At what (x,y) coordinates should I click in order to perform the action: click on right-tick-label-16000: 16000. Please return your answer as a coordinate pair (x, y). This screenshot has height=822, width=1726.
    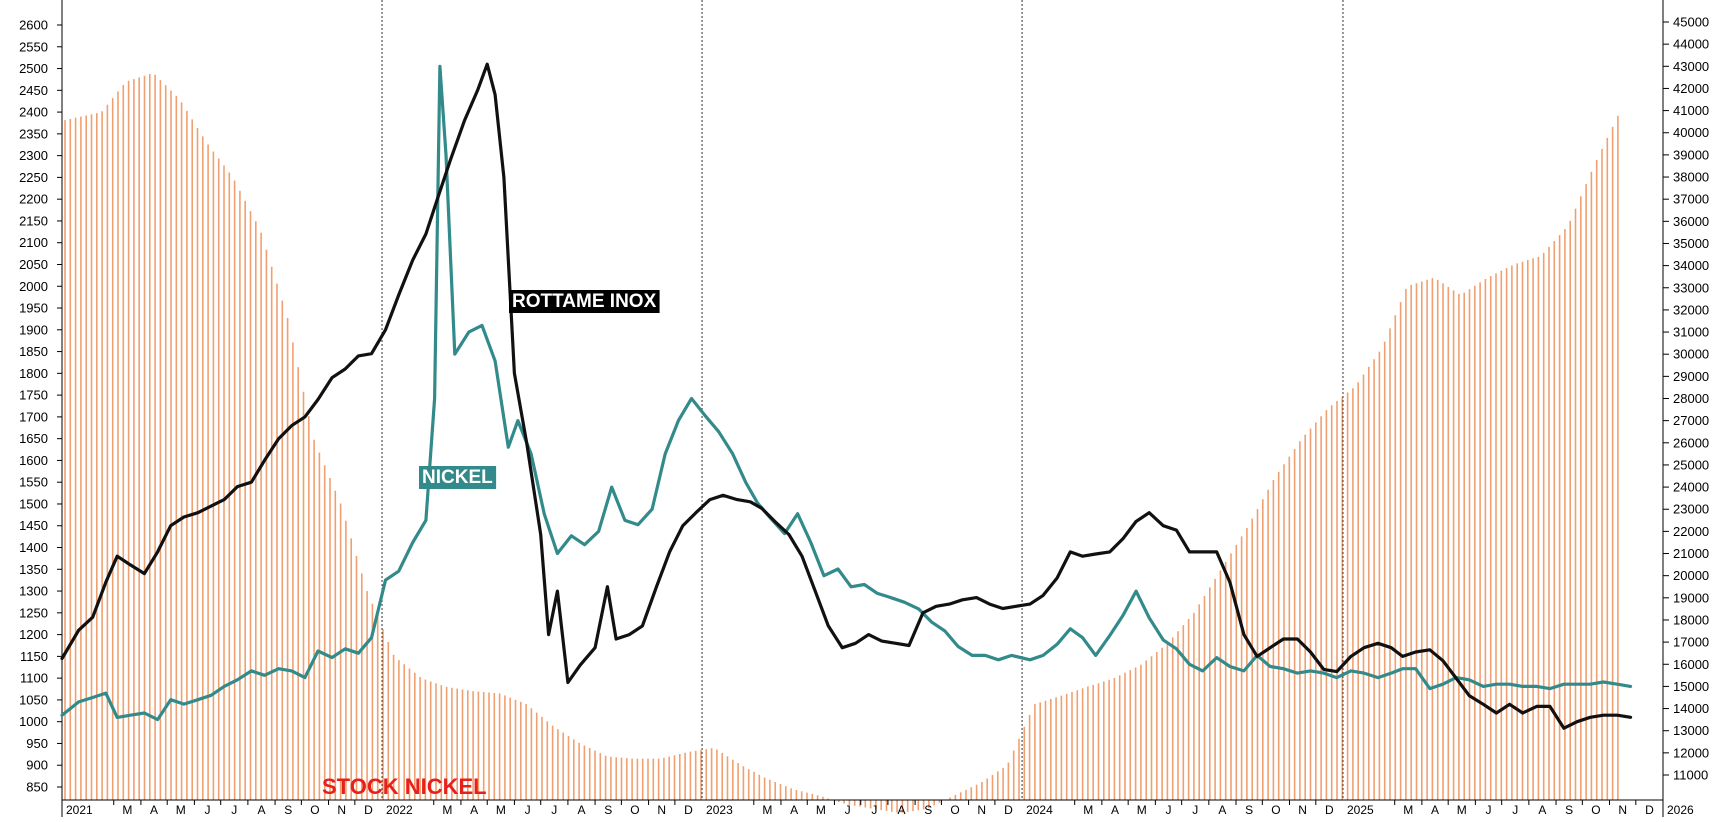
    Looking at the image, I should click on (1691, 664).